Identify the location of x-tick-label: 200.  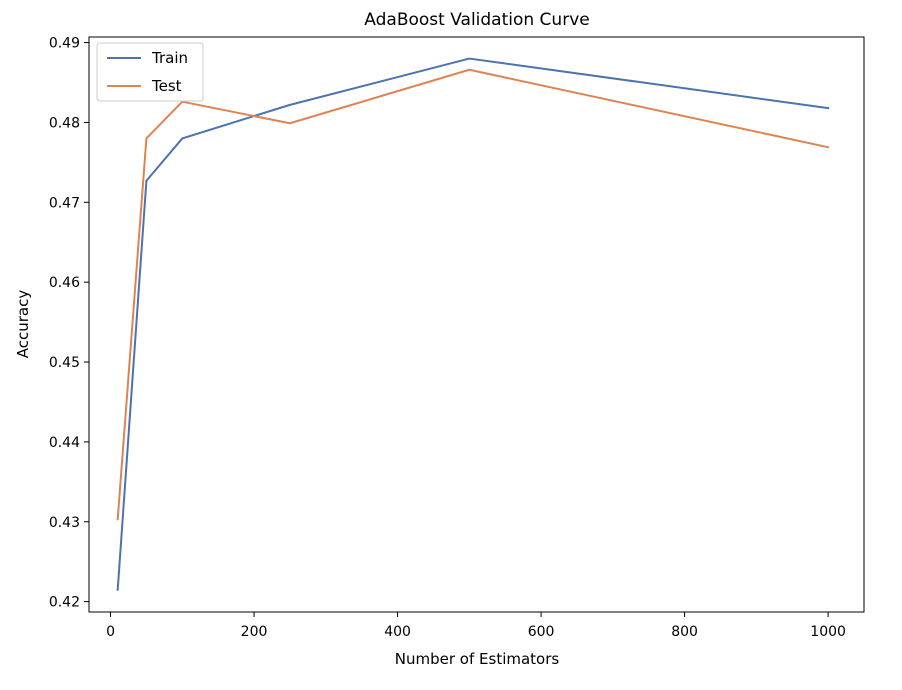
(254, 632).